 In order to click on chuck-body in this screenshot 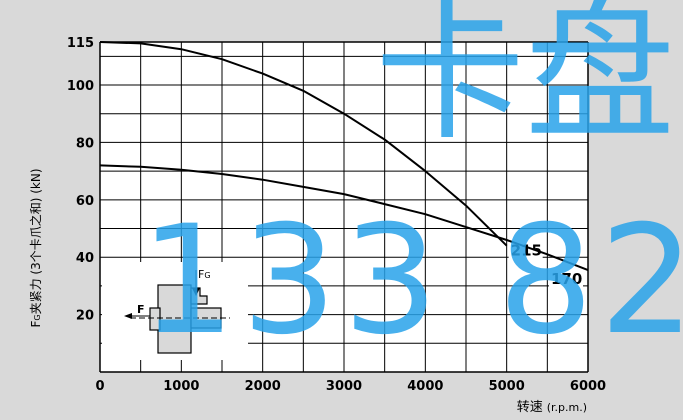, I will do `click(174, 319)`.